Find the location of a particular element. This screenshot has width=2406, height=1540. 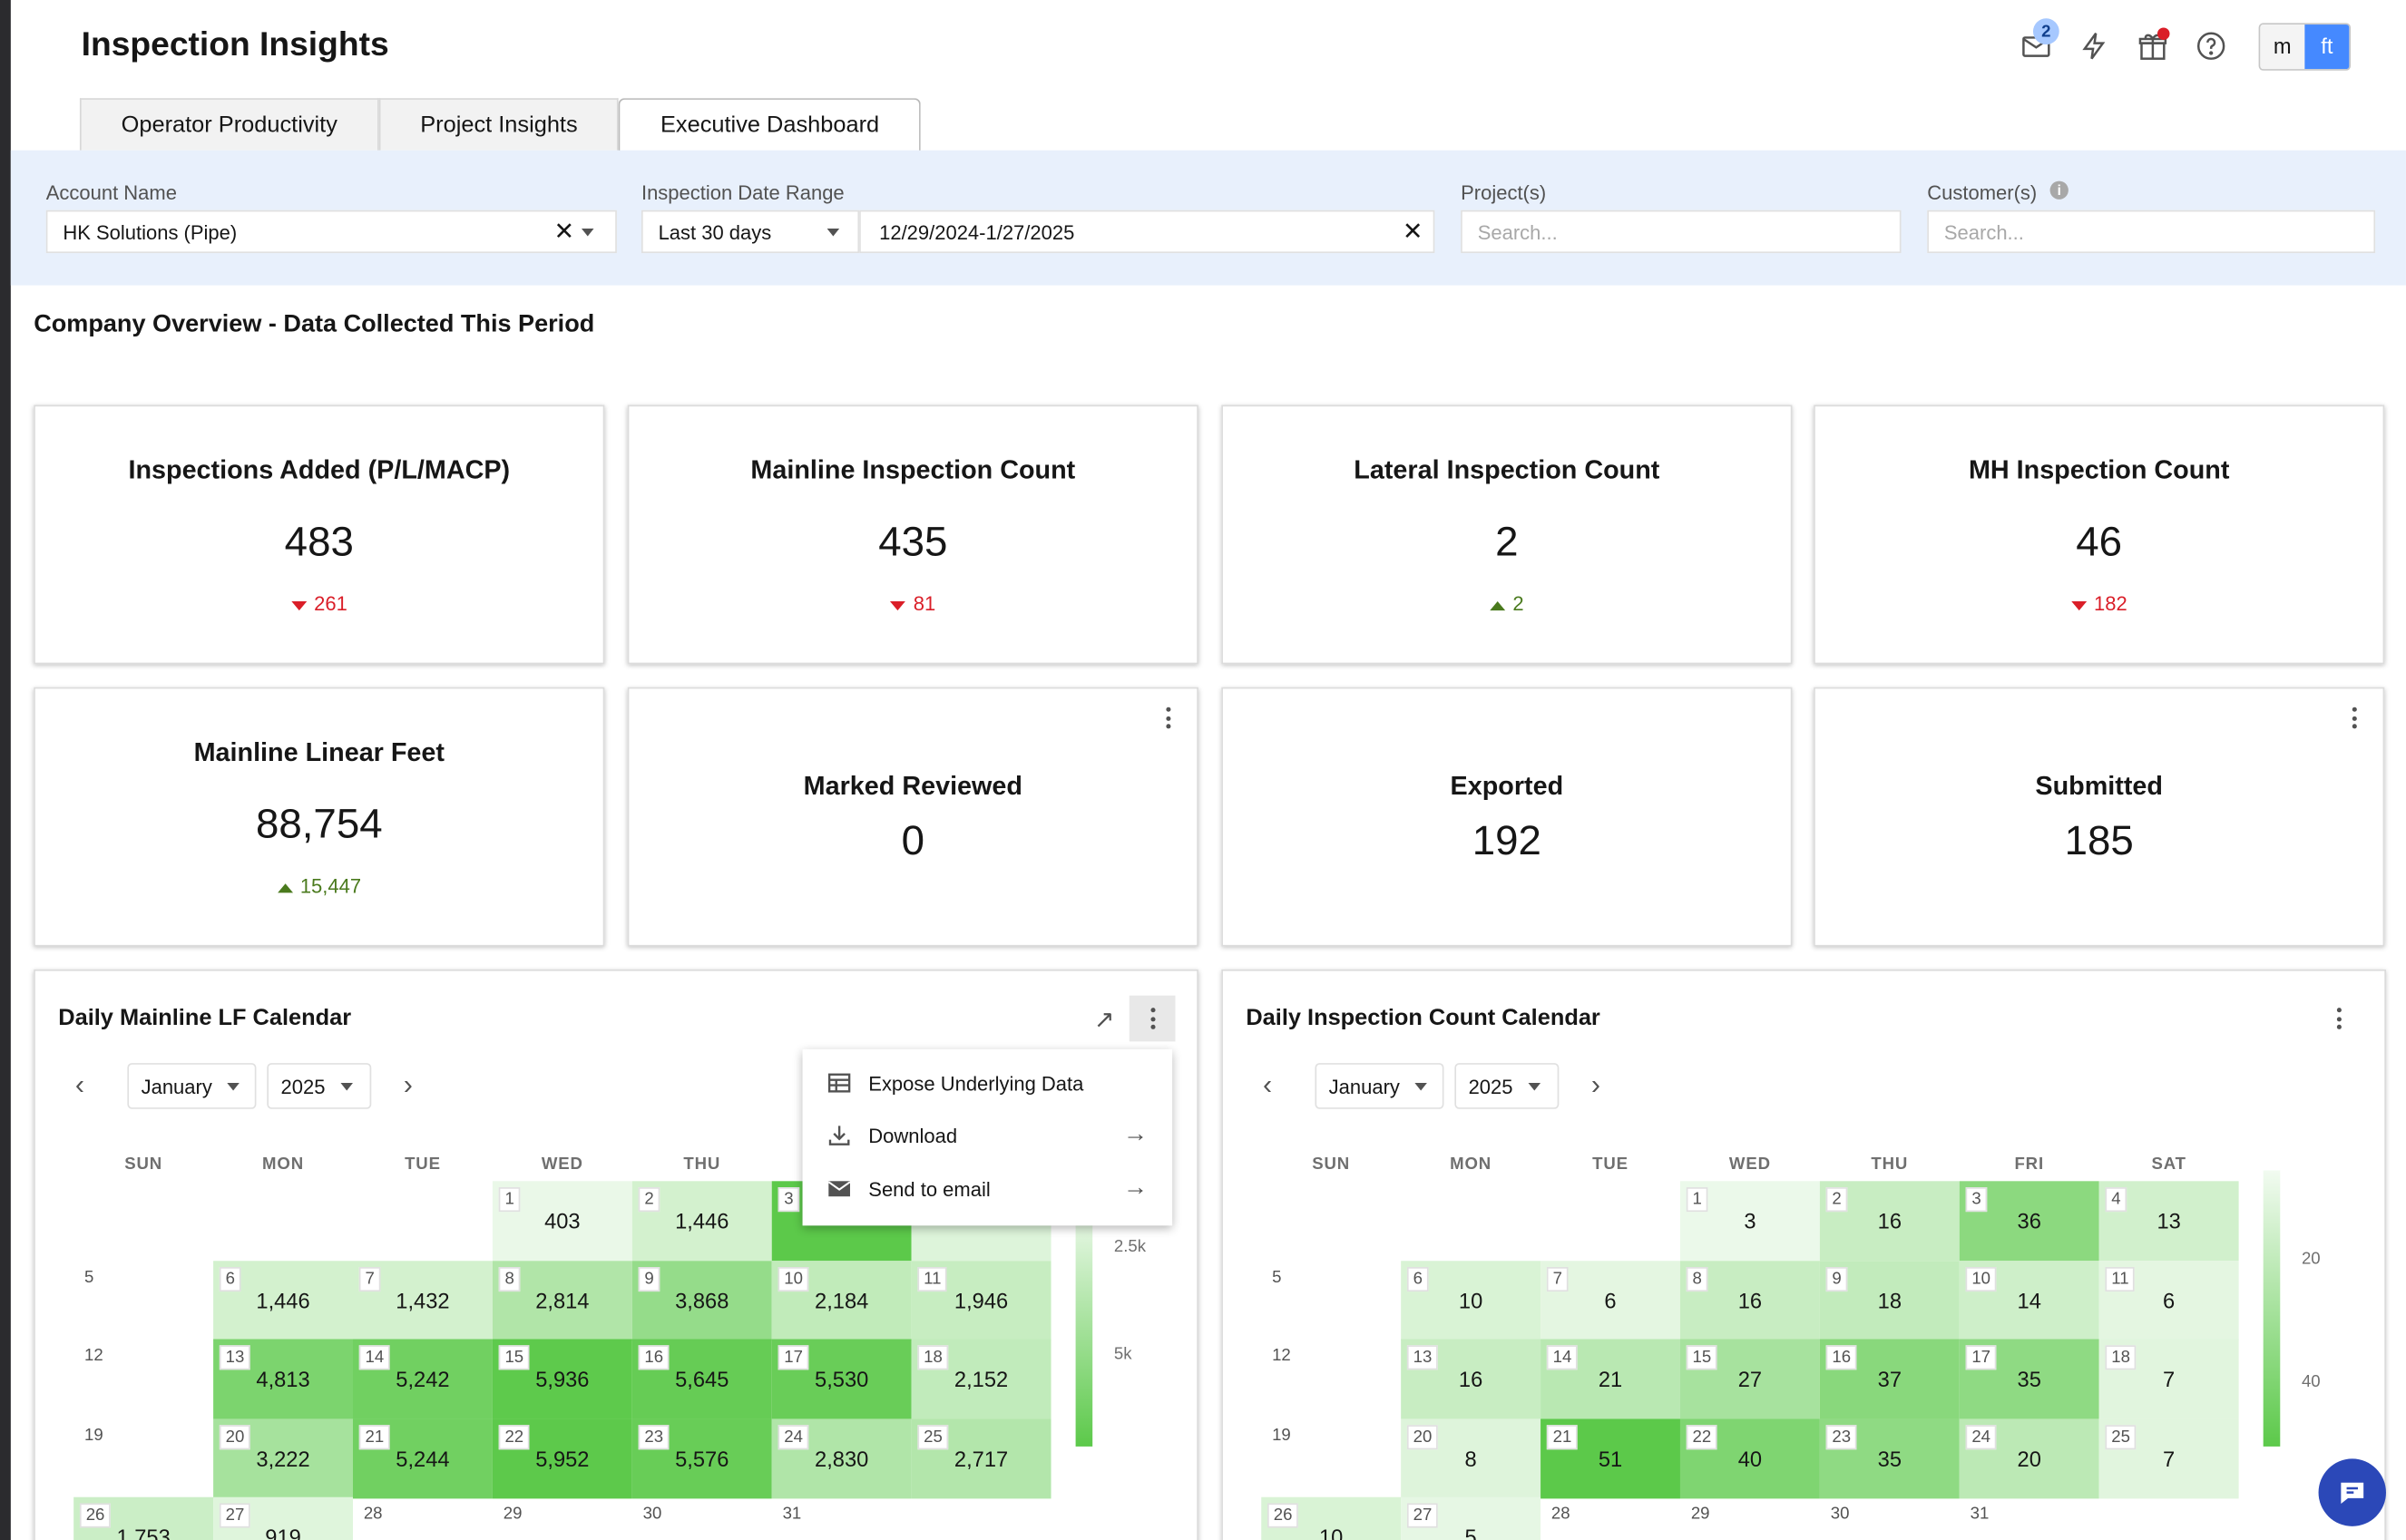

calendar-day-cell: 25 7 is located at coordinates (2168, 1458).